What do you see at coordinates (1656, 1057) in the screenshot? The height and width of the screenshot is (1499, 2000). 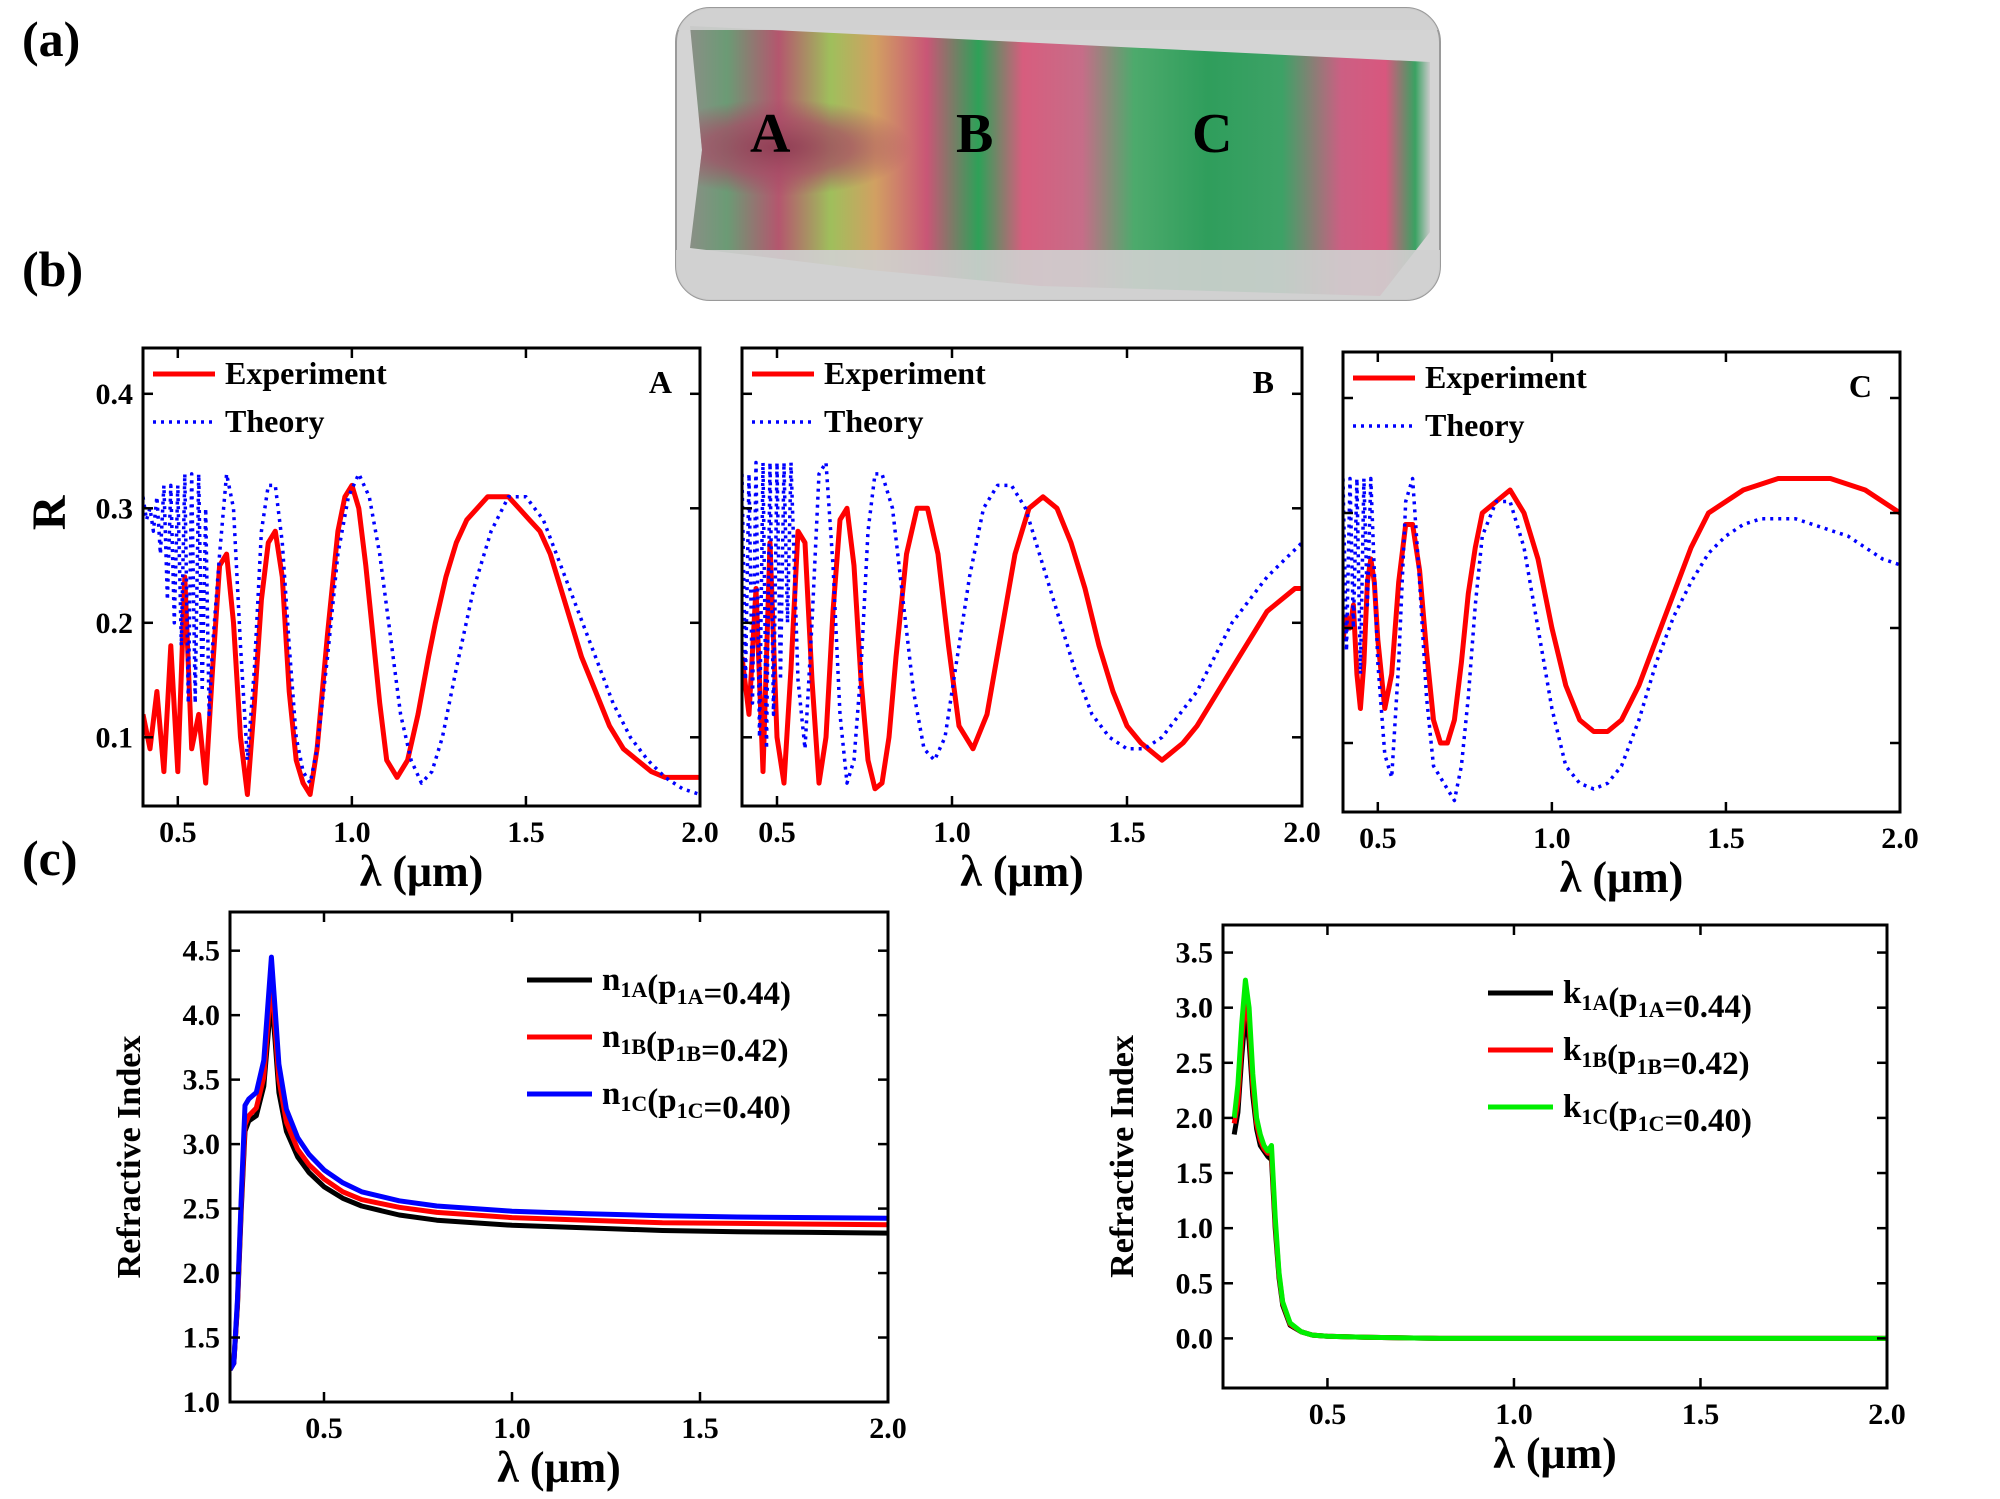 I see `legend-label: k1B(p1B=0.42)` at bounding box center [1656, 1057].